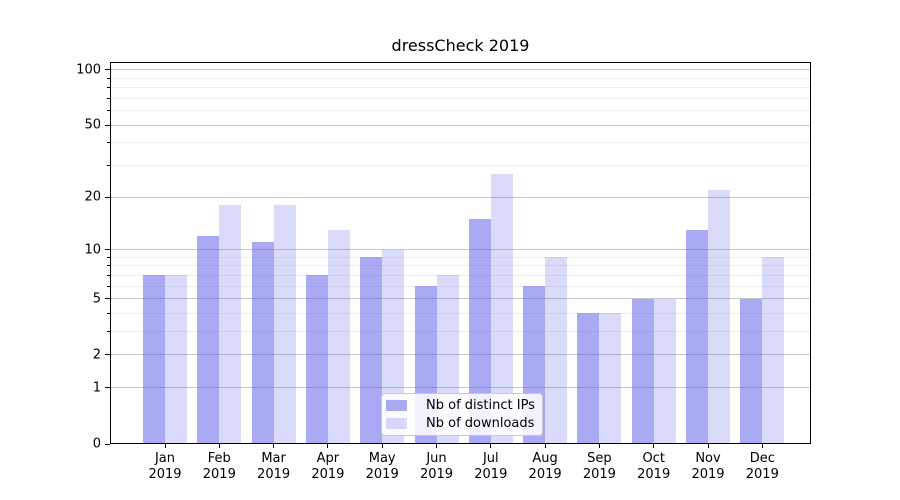 Image resolution: width=900 pixels, height=500 pixels. I want to click on bar-downloads-mar, so click(284, 324).